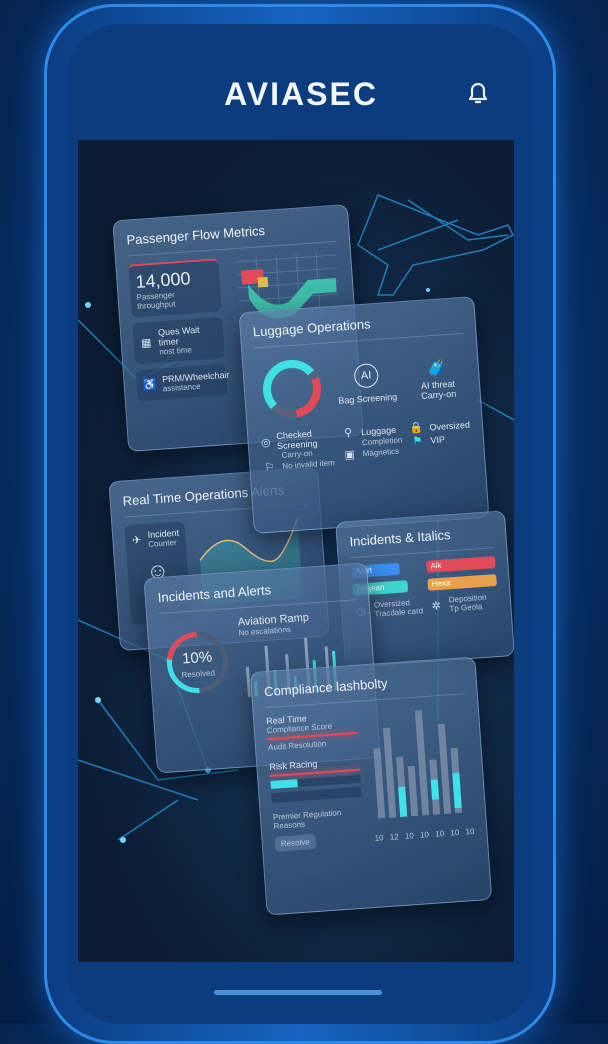 This screenshot has width=608, height=1044. Describe the element at coordinates (348, 433) in the screenshot. I see `bag-icon: ⚲` at that location.